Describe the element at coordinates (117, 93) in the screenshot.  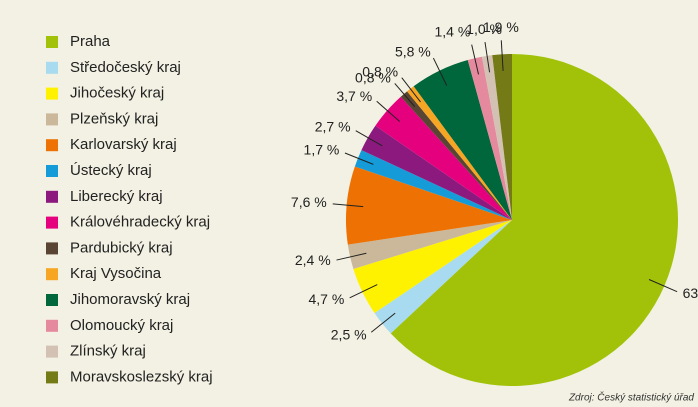
I see `legend-label: Jihočeský kraj` at that location.